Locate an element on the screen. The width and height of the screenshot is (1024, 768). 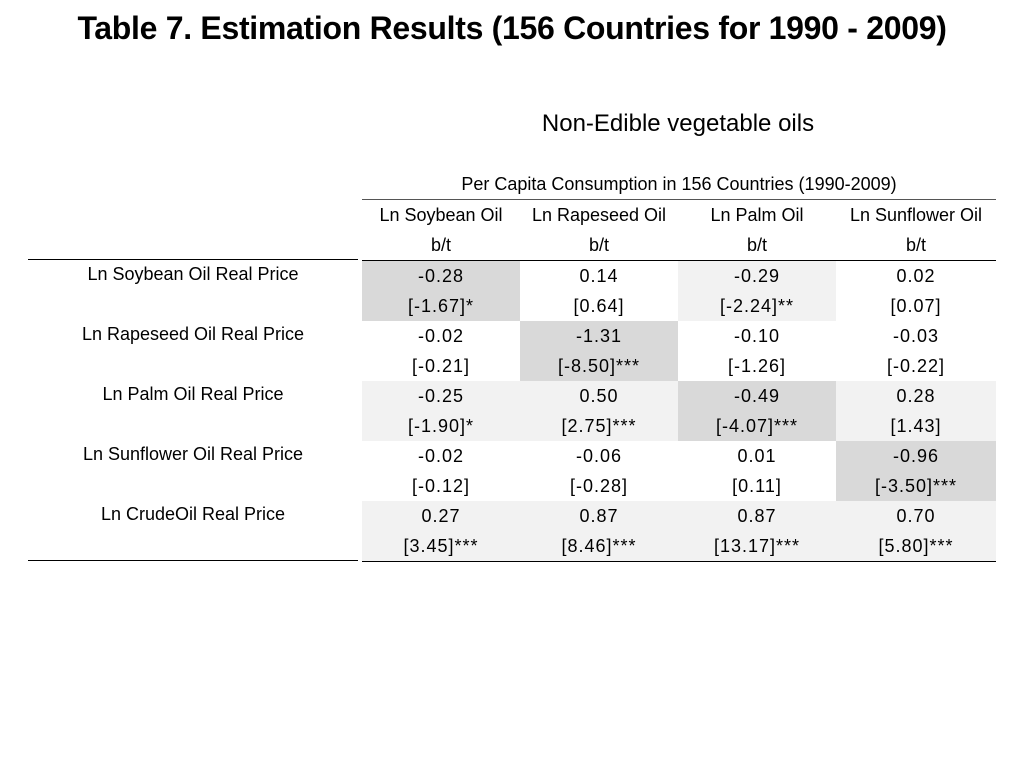
tstat-row: [3.45]*** [8.46]*** [13.17]*** [5.80]*** is located at coordinates (679, 546).